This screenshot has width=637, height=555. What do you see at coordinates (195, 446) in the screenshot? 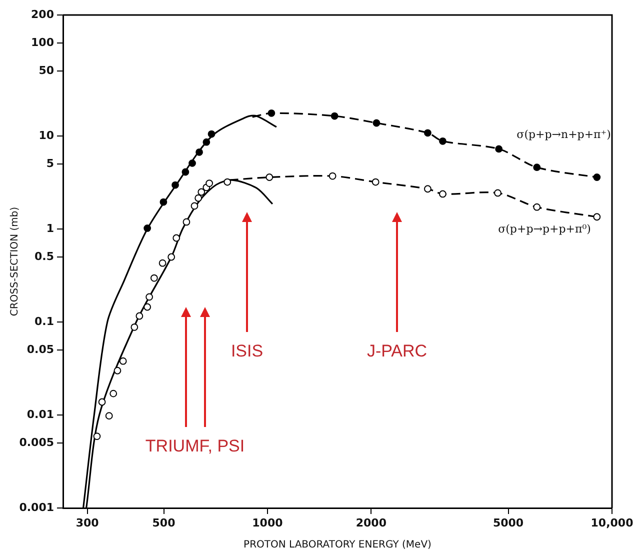
I see `annotation: TRIUMF, PSI` at bounding box center [195, 446].